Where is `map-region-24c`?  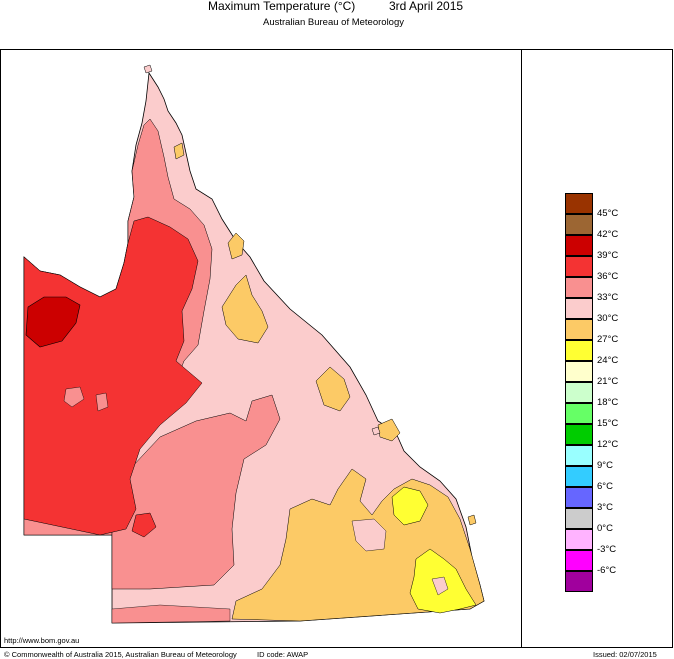 map-region-24c is located at coordinates (410, 506).